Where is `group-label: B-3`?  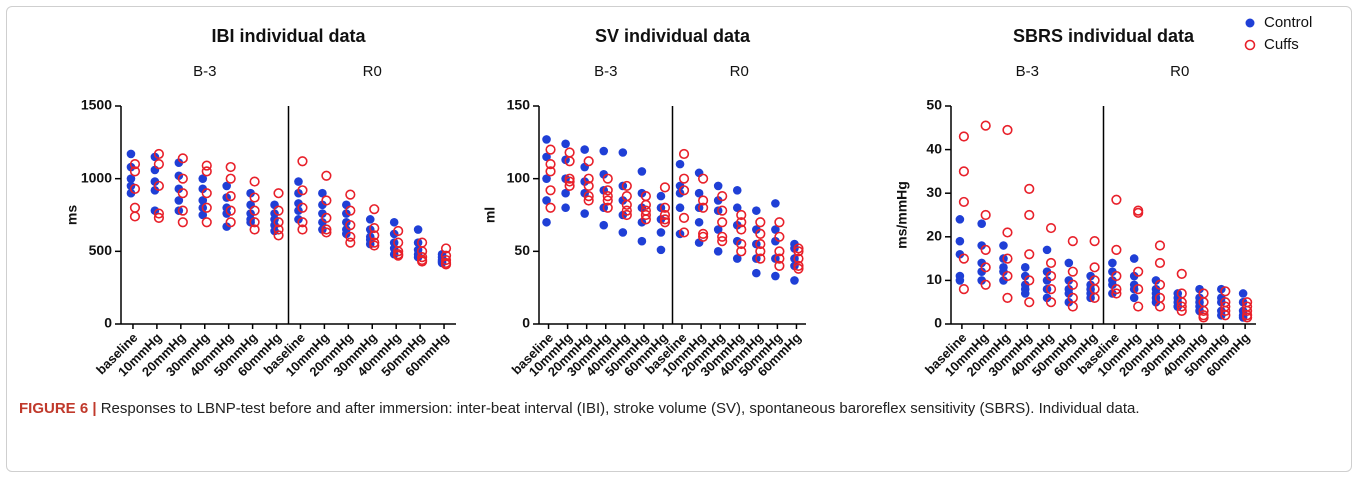
group-label: B-3 is located at coordinates (1027, 71).